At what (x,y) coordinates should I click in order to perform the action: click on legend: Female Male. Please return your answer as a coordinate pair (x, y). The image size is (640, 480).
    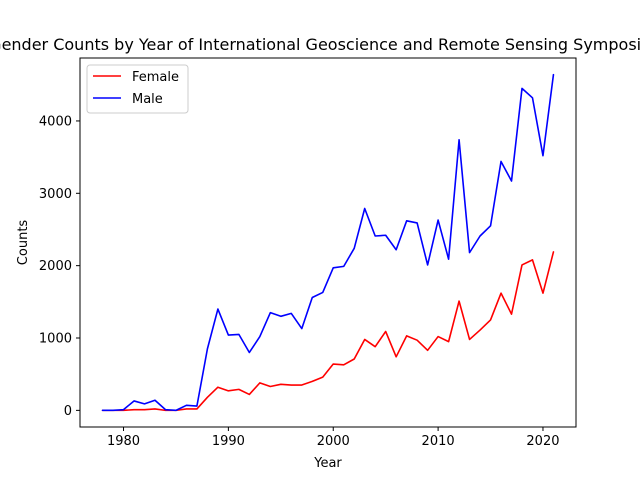
    Looking at the image, I should click on (137, 89).